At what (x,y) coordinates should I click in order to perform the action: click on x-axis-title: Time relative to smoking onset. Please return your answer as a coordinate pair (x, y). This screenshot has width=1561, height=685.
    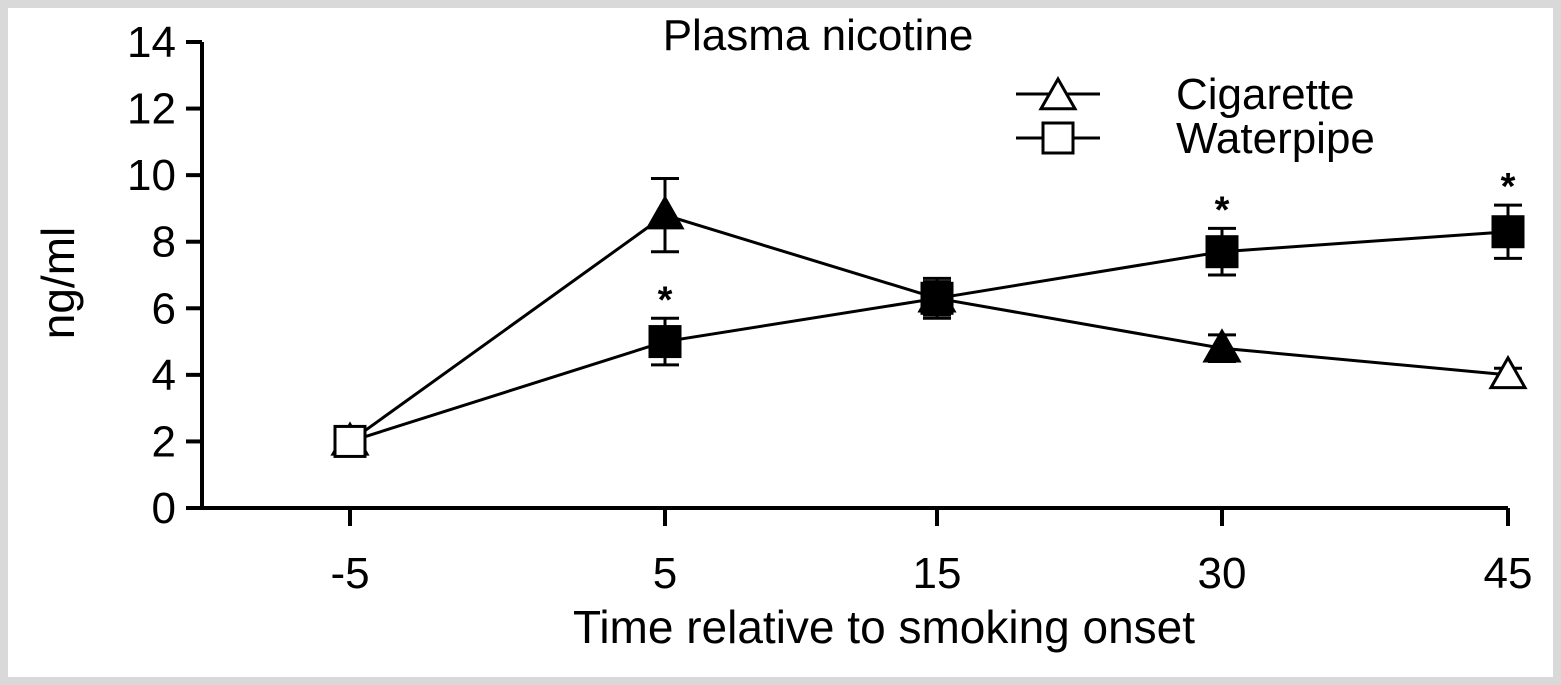
    Looking at the image, I should click on (884, 627).